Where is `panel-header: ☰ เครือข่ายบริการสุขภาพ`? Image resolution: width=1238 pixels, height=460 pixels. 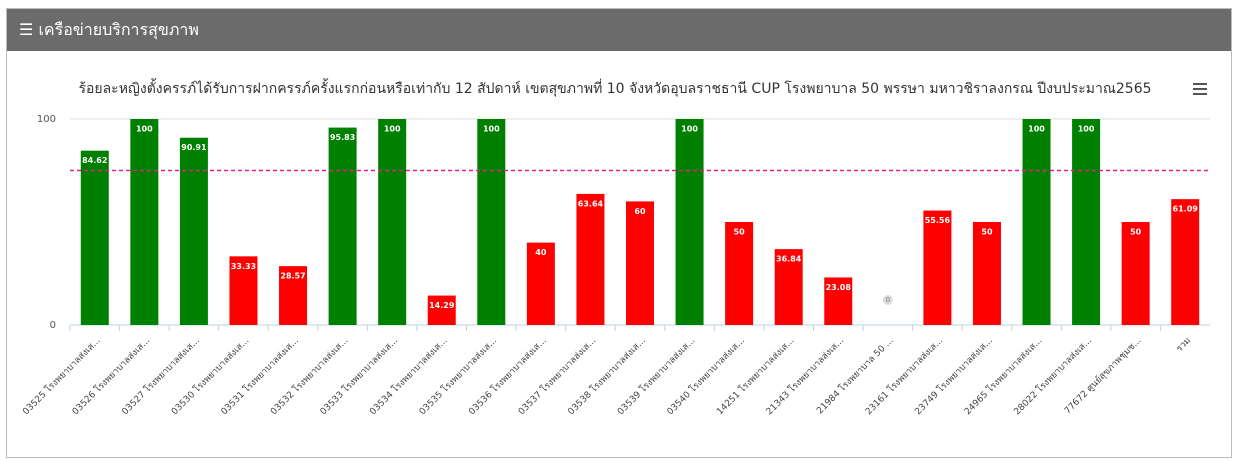 panel-header: ☰ เครือข่ายบริการสุขภาพ is located at coordinates (619, 30).